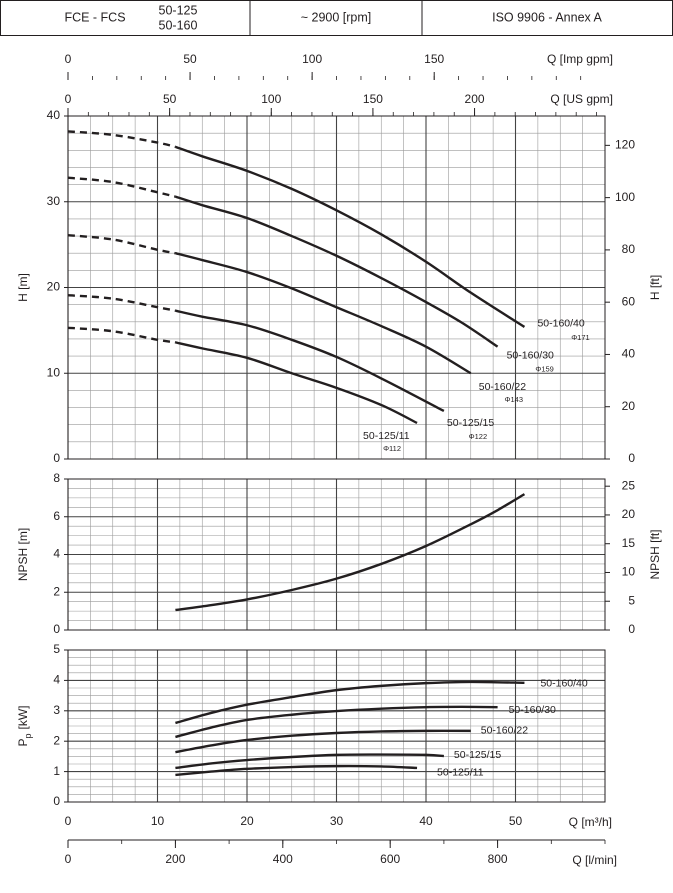 This screenshot has width=673, height=893. I want to click on header-series: FCE - FCS, so click(94, 17).